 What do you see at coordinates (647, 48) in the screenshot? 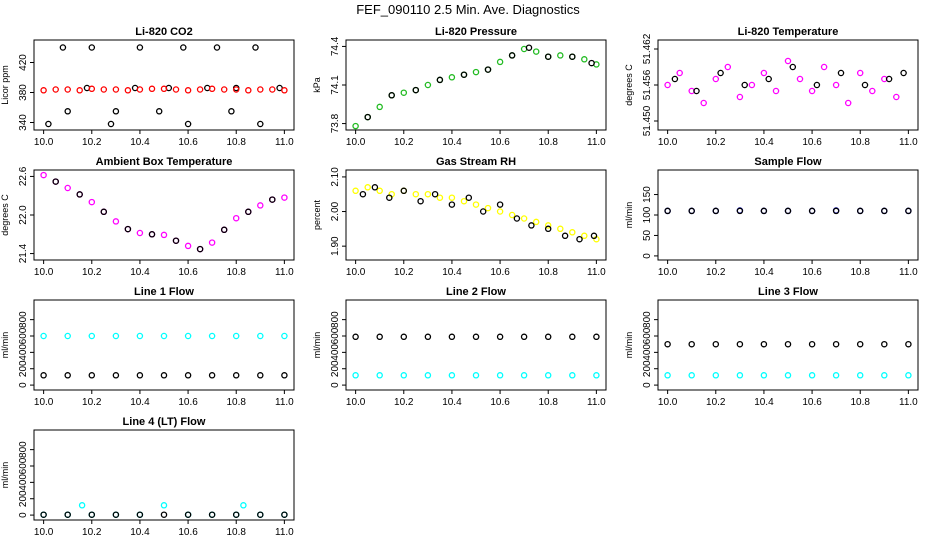
I see `y-tick-label: 51.462` at bounding box center [647, 48].